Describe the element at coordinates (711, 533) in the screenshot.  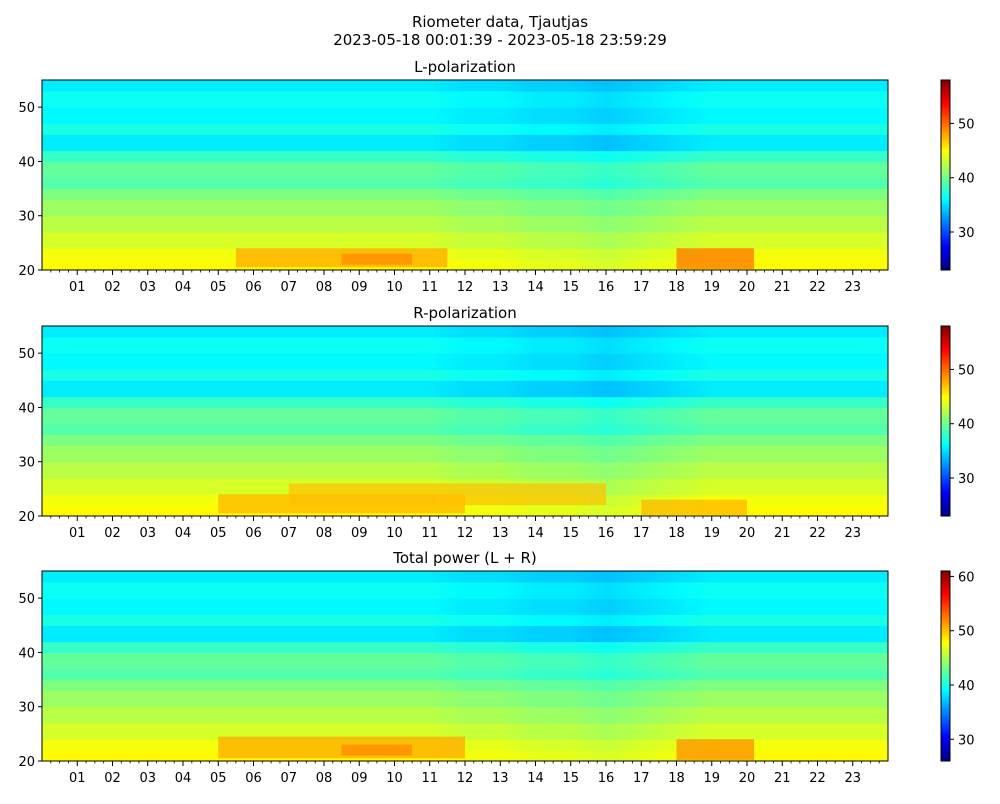
I see `x-tick-label: 19` at that location.